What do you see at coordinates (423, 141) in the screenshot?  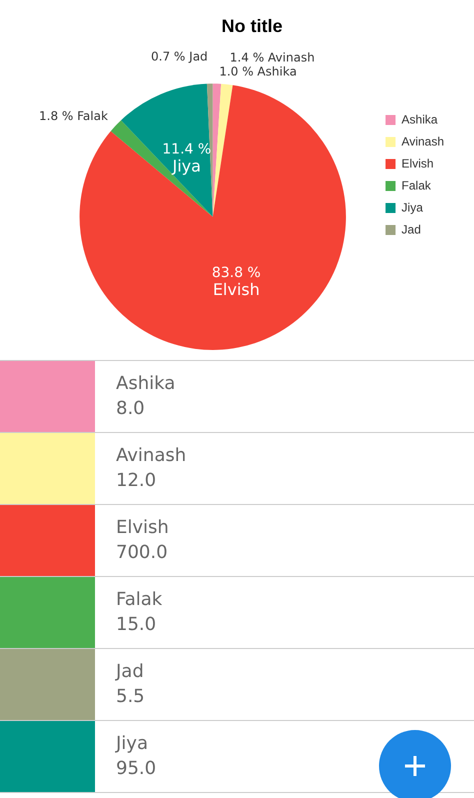 I see `legend-label: Avinash` at bounding box center [423, 141].